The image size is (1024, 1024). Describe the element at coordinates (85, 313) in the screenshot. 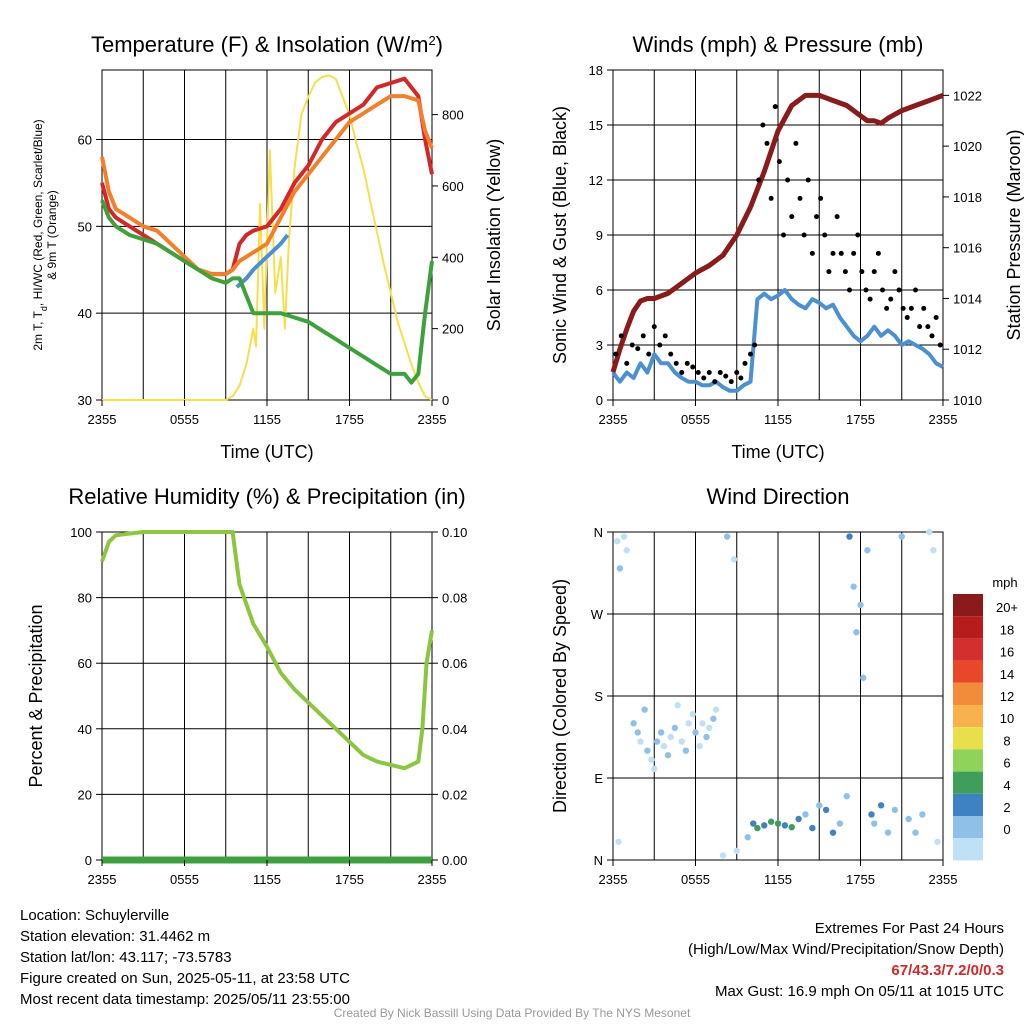

I see `y-tick-label: 40` at that location.